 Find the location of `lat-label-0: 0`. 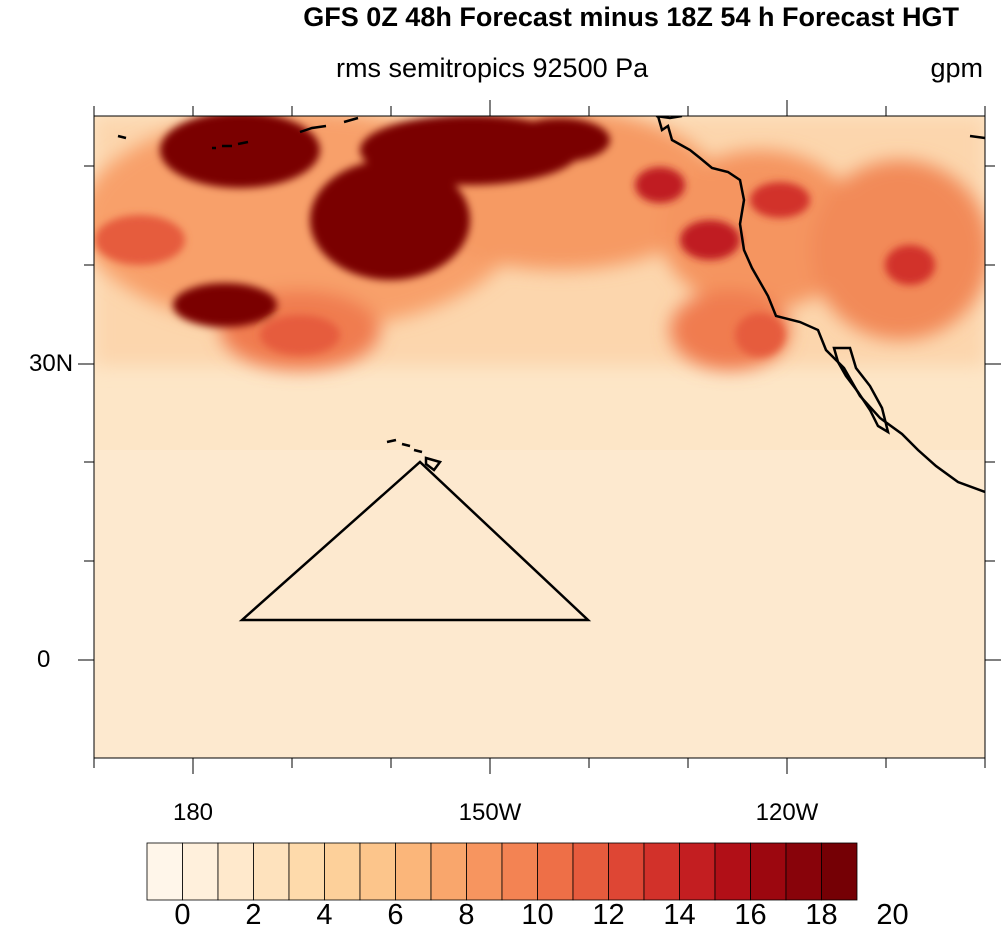

lat-label-0: 0 is located at coordinates (44, 659).